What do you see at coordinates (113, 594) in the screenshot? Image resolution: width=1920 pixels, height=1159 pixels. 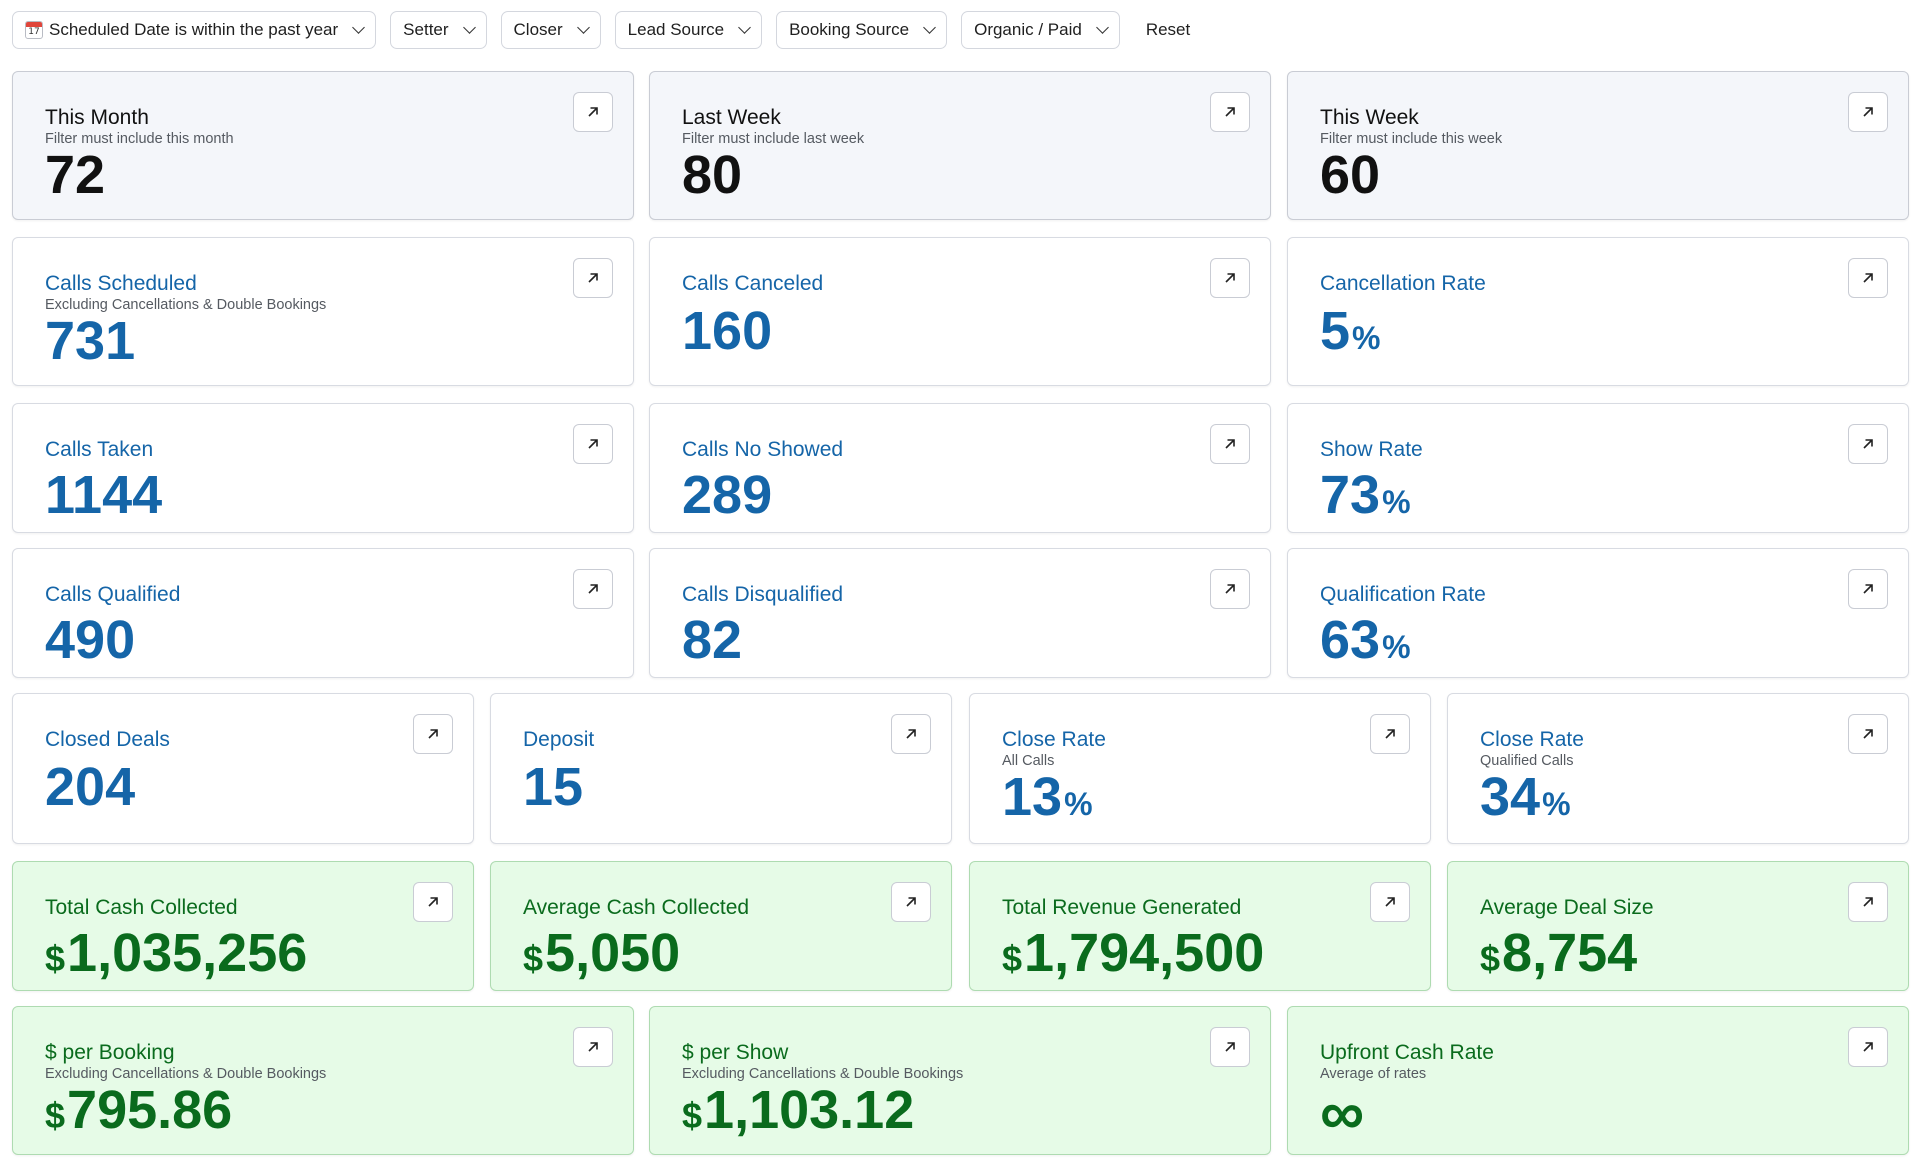 I see `card-title: Calls Qualified` at bounding box center [113, 594].